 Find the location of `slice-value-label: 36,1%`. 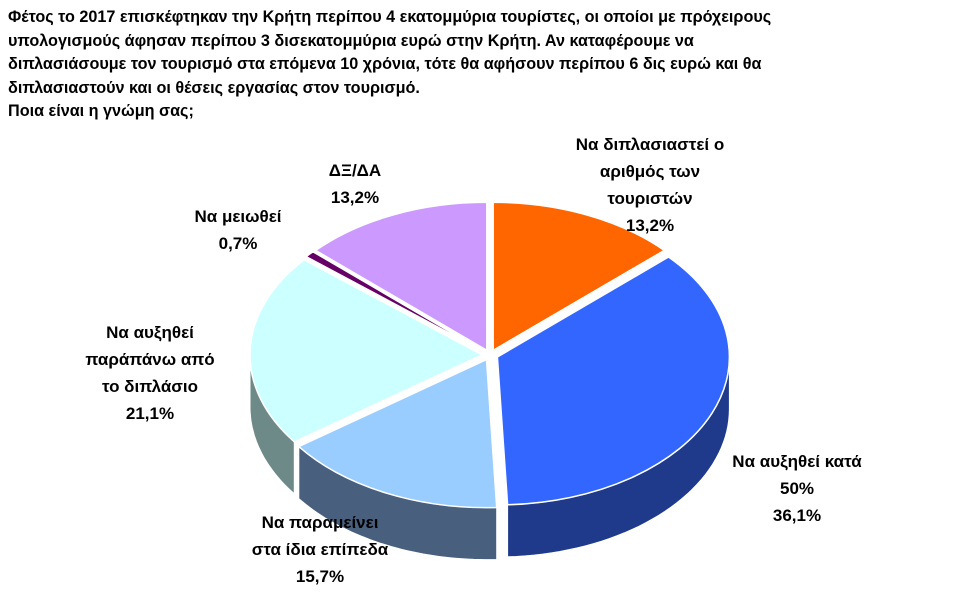

slice-value-label: 36,1% is located at coordinates (797, 515).